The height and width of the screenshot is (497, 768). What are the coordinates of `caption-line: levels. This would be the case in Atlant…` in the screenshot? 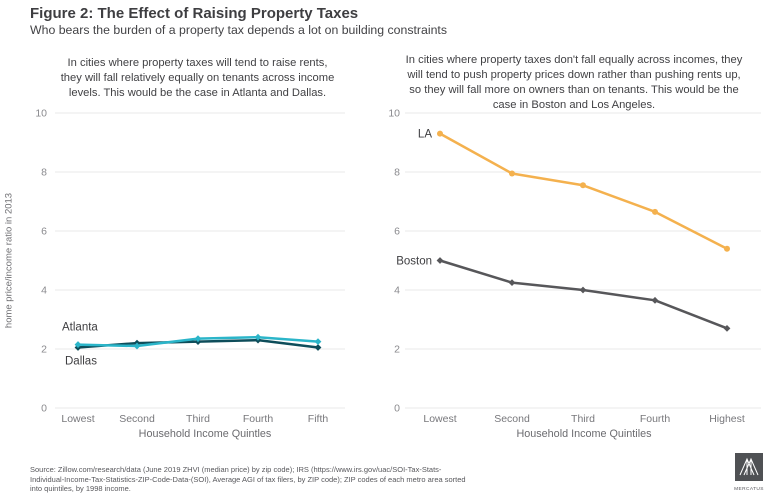 It's located at (197, 93).